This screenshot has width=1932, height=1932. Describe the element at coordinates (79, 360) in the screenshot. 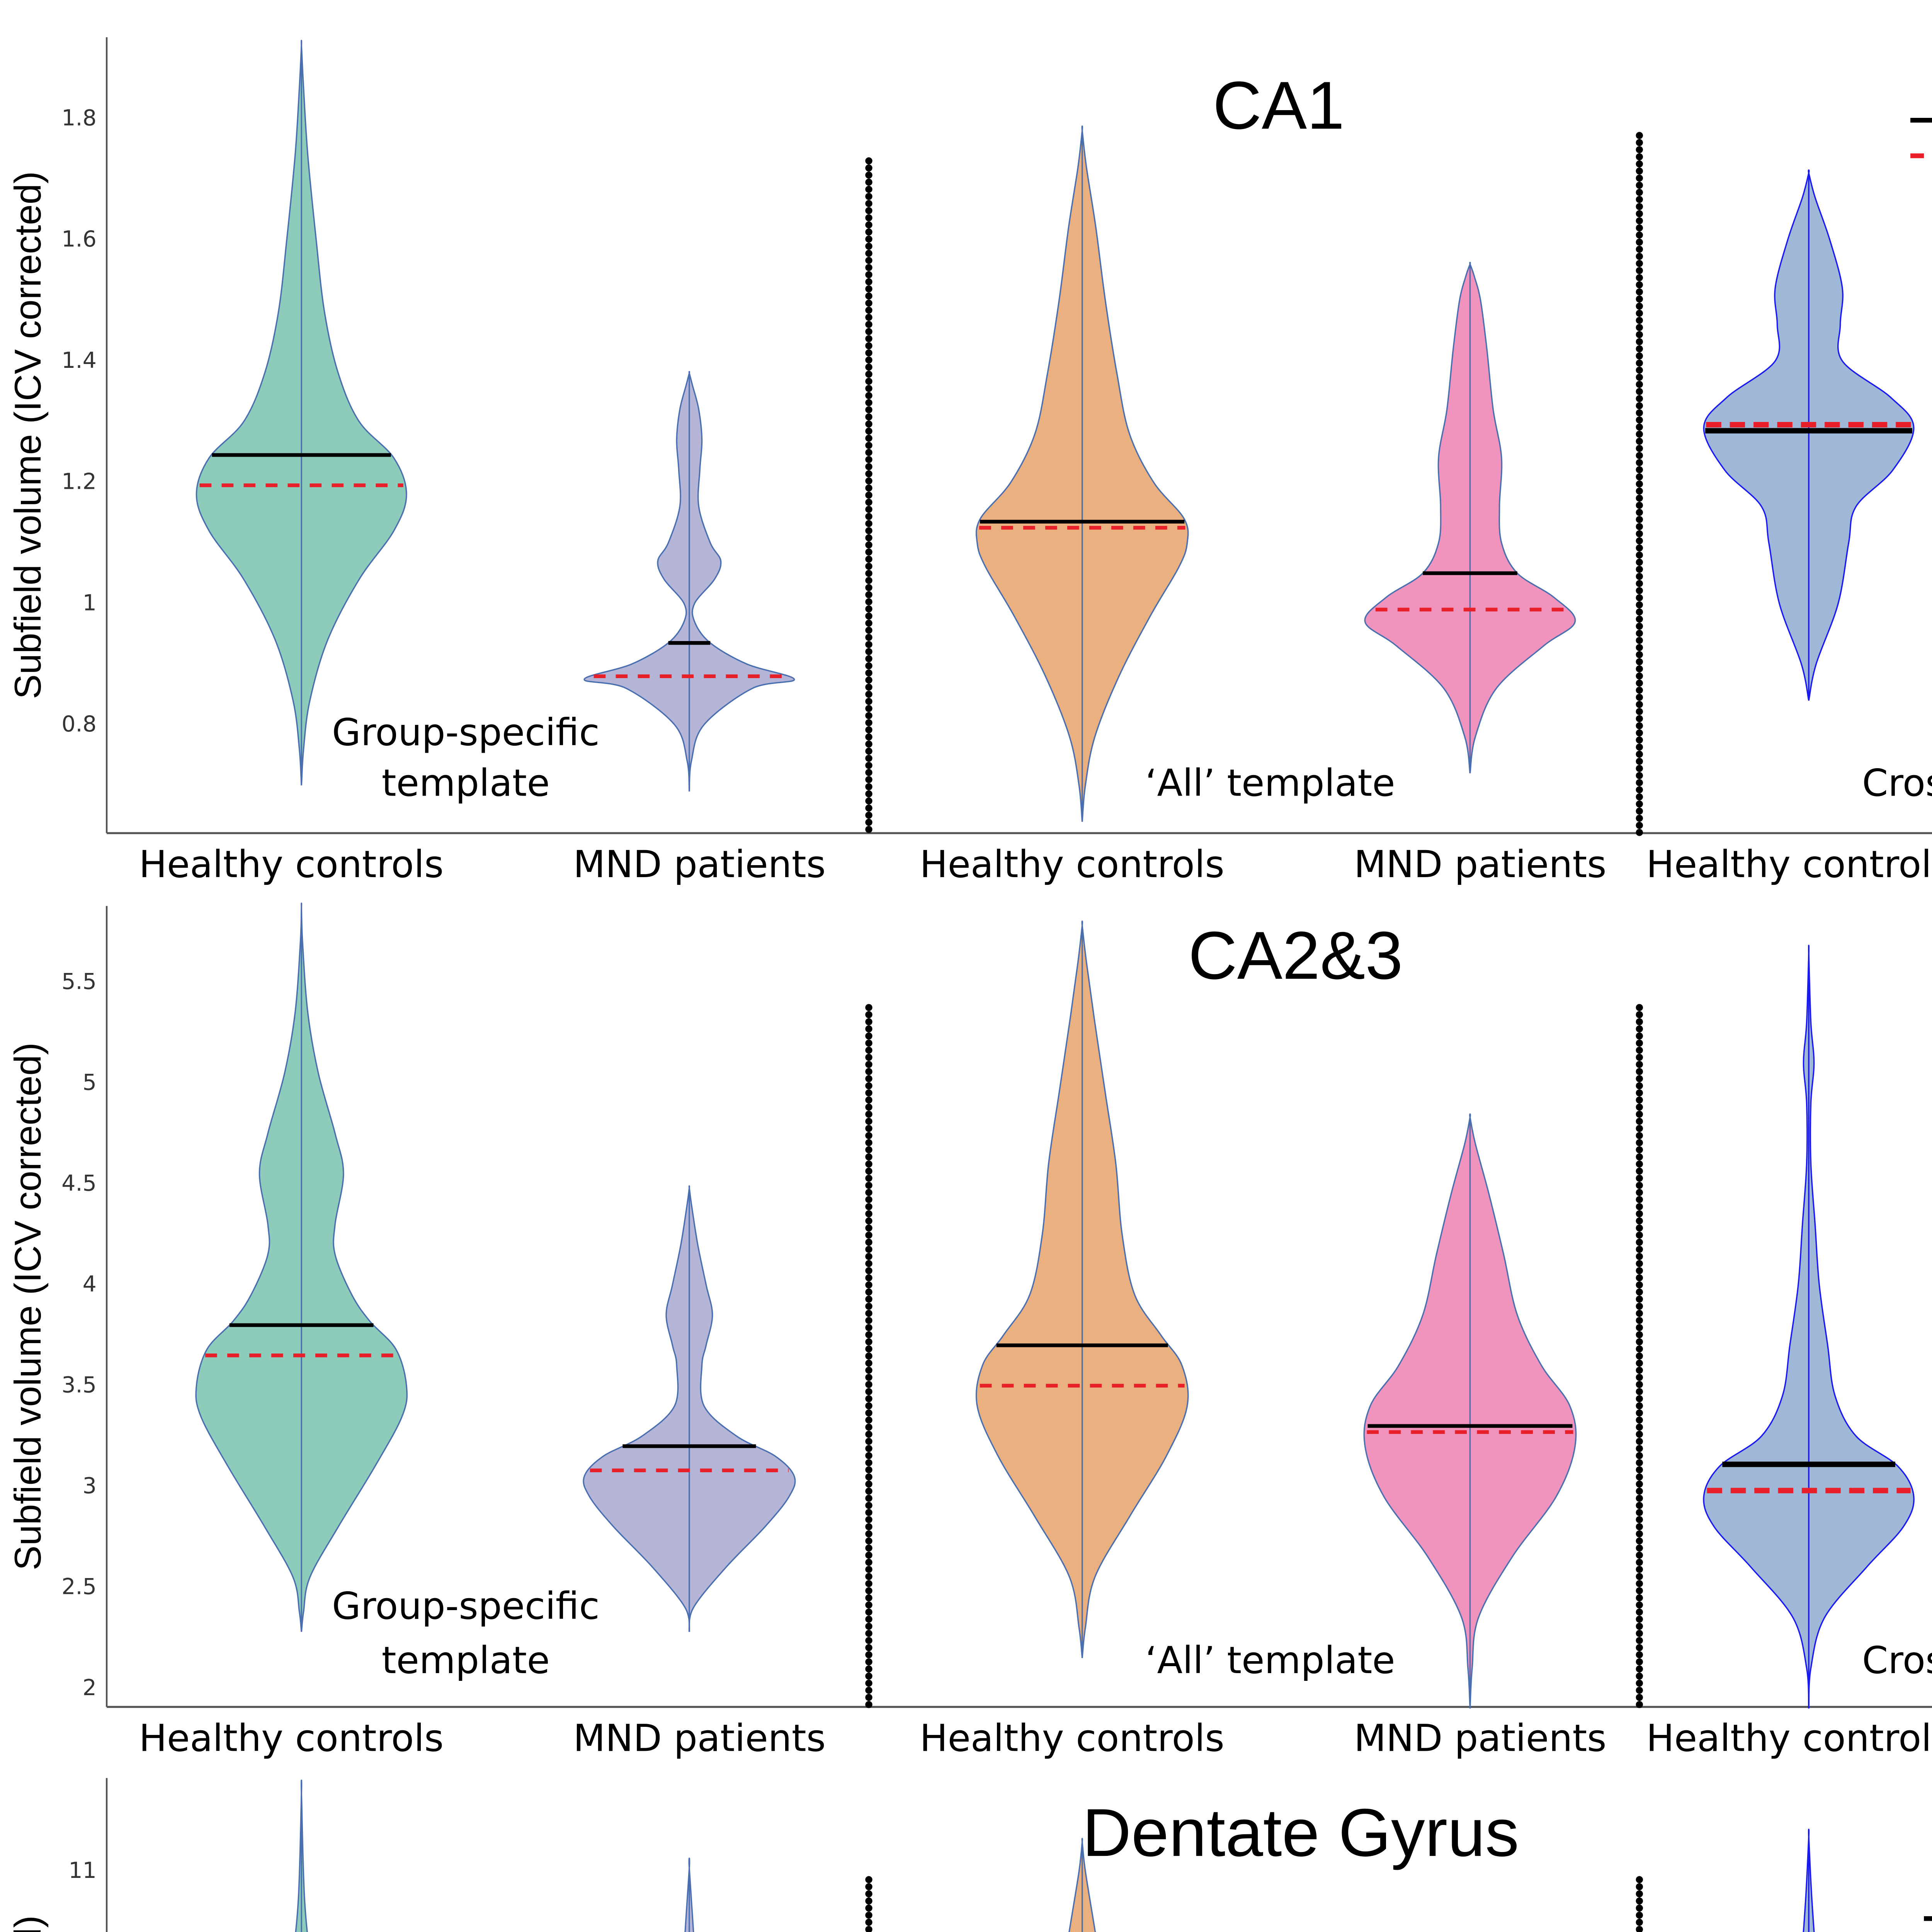

I see `y-tick-label: 1.4` at that location.